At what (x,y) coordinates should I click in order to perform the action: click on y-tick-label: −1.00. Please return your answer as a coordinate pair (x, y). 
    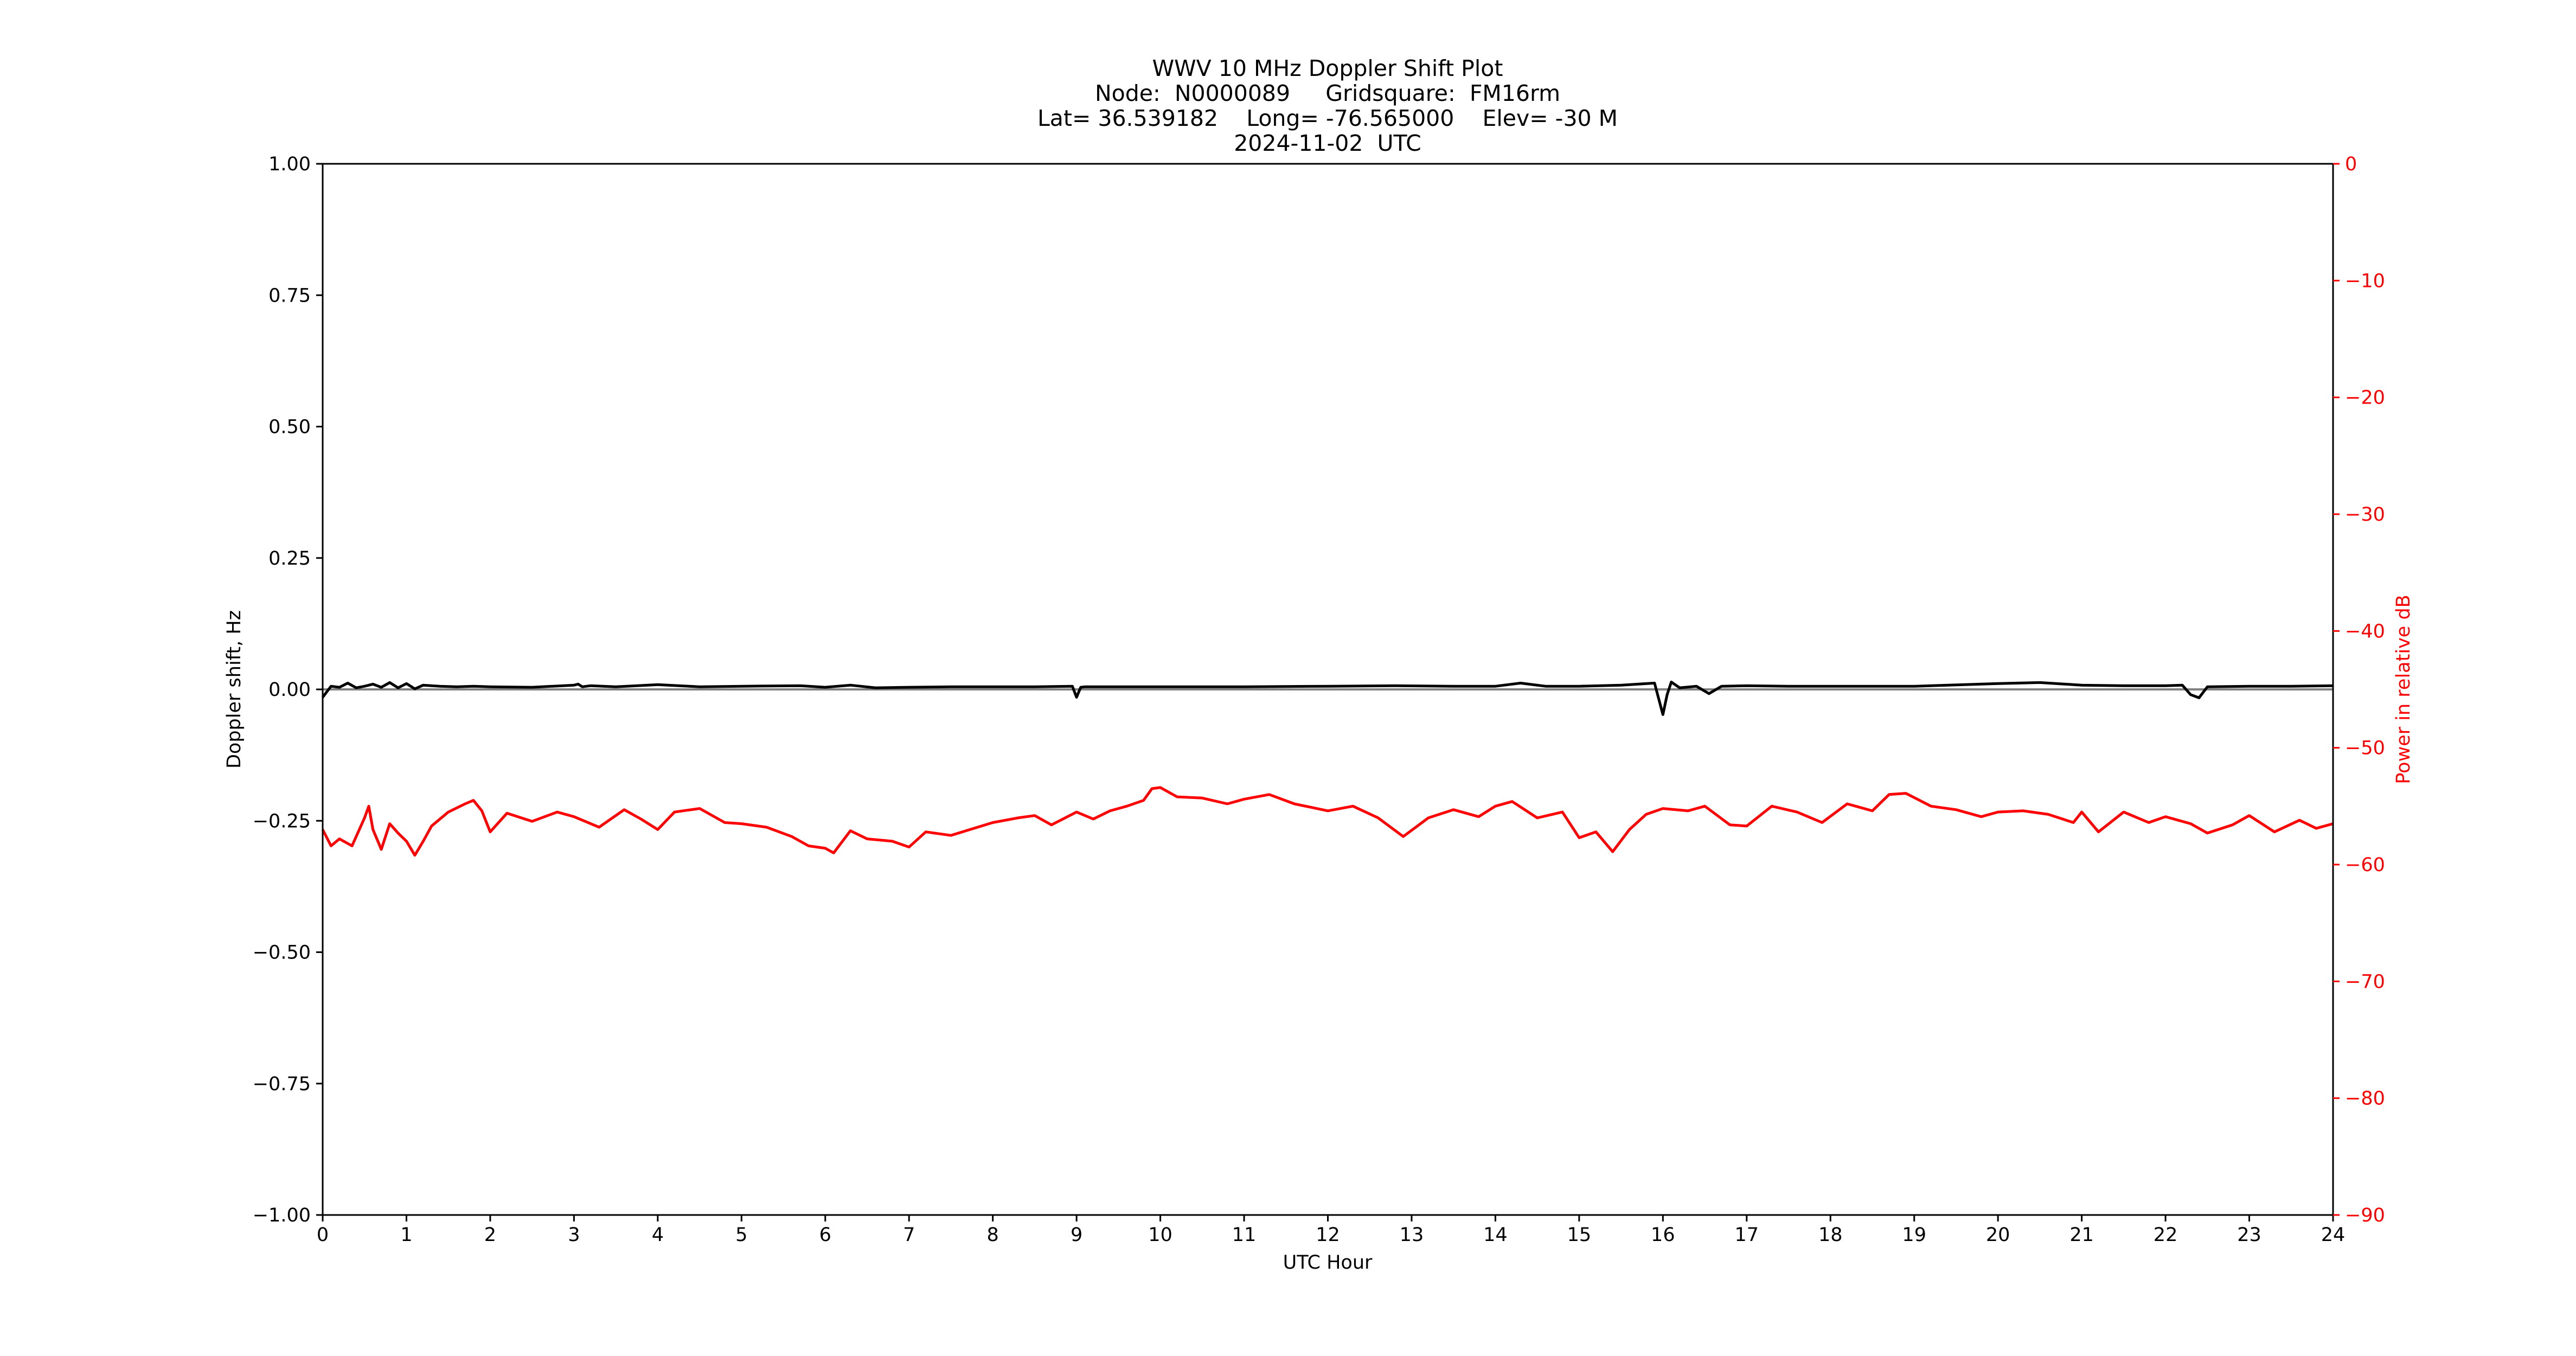
    Looking at the image, I should click on (282, 1215).